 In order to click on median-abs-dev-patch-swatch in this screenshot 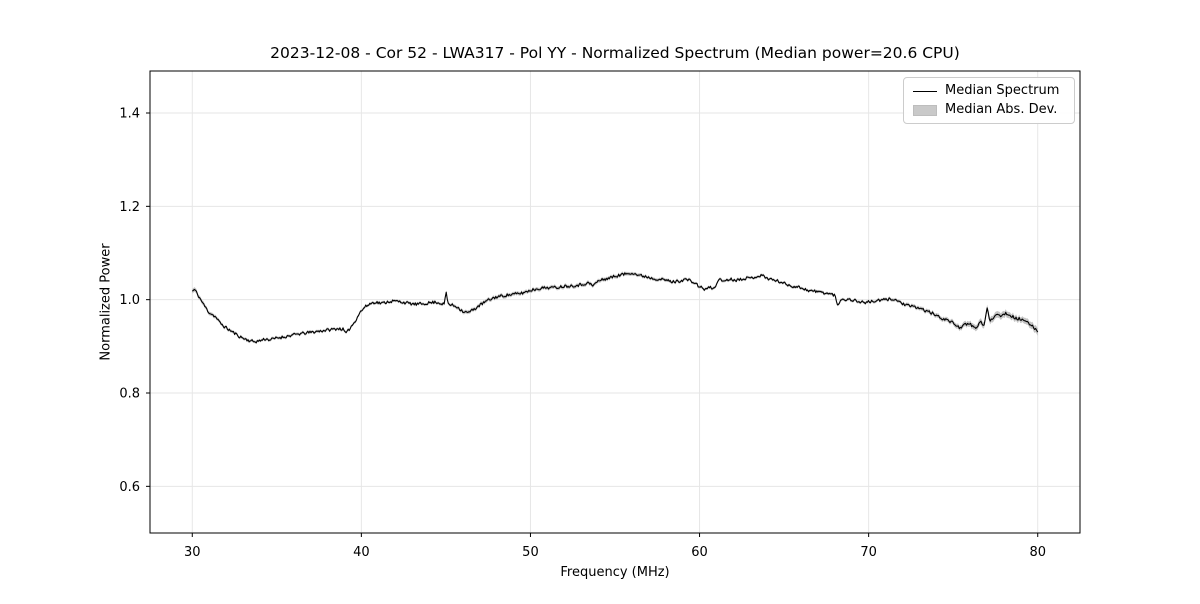, I will do `click(925, 110)`.